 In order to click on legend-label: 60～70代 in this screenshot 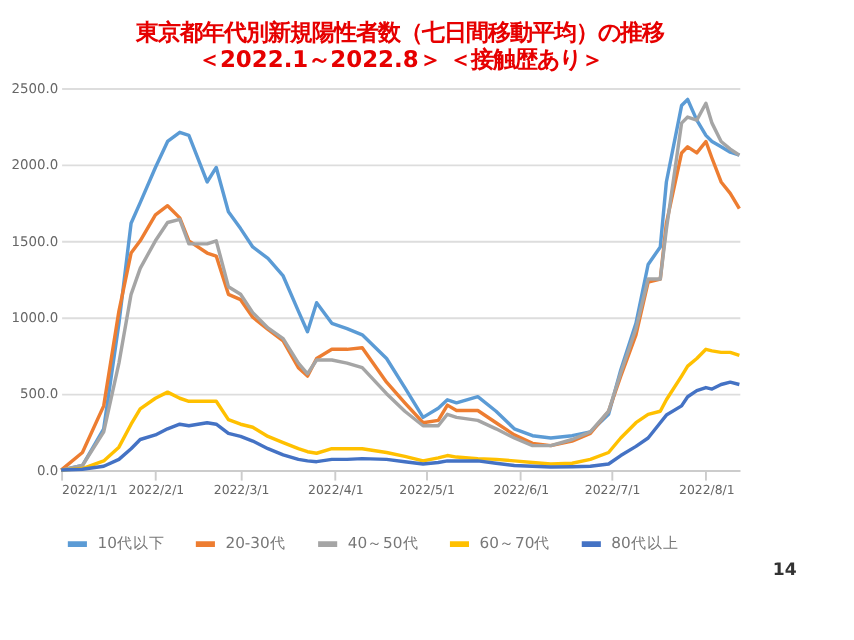, I will do `click(515, 542)`.